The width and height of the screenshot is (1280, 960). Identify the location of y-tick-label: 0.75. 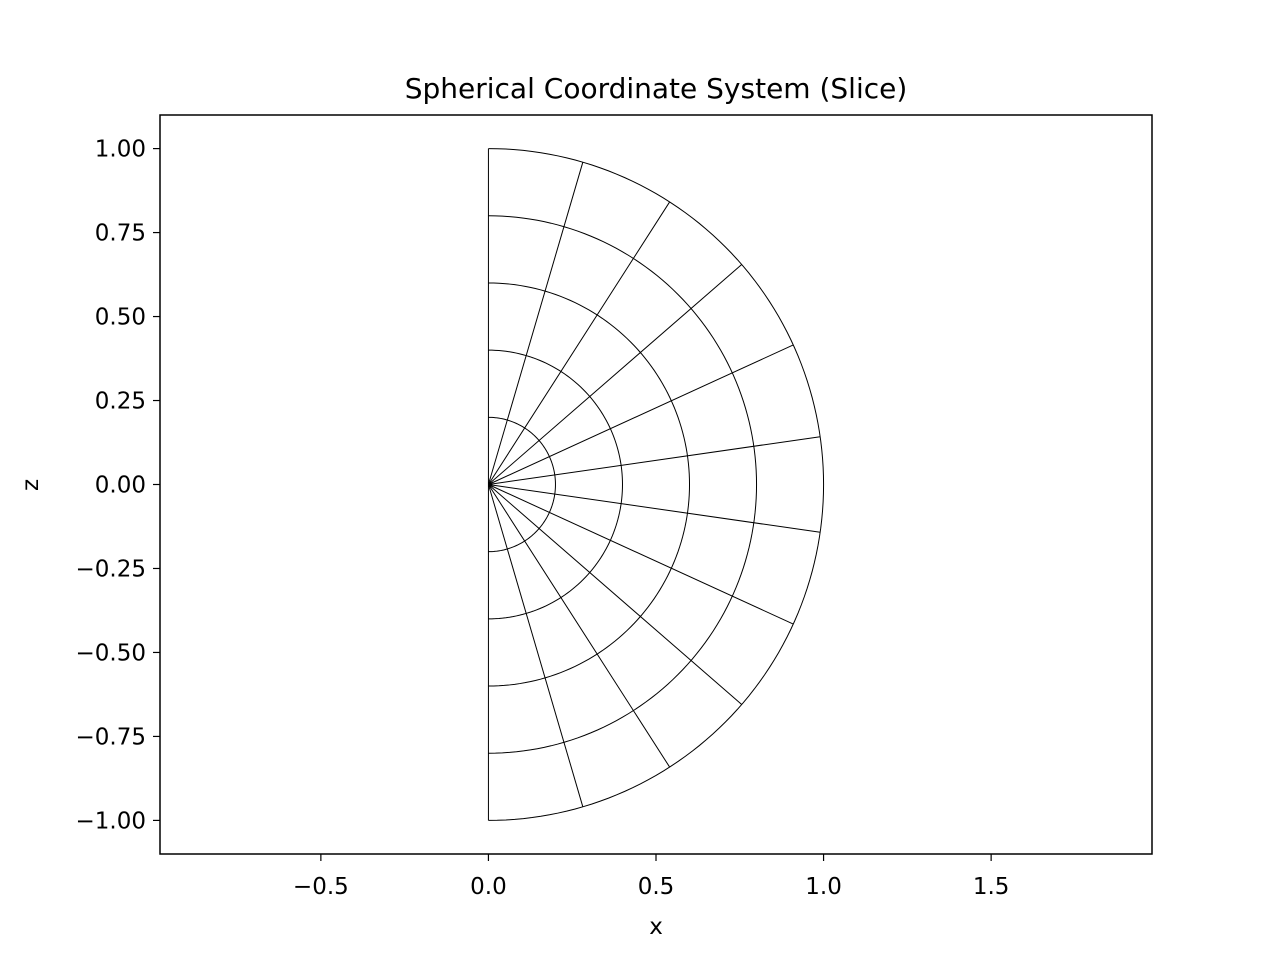
(120, 234).